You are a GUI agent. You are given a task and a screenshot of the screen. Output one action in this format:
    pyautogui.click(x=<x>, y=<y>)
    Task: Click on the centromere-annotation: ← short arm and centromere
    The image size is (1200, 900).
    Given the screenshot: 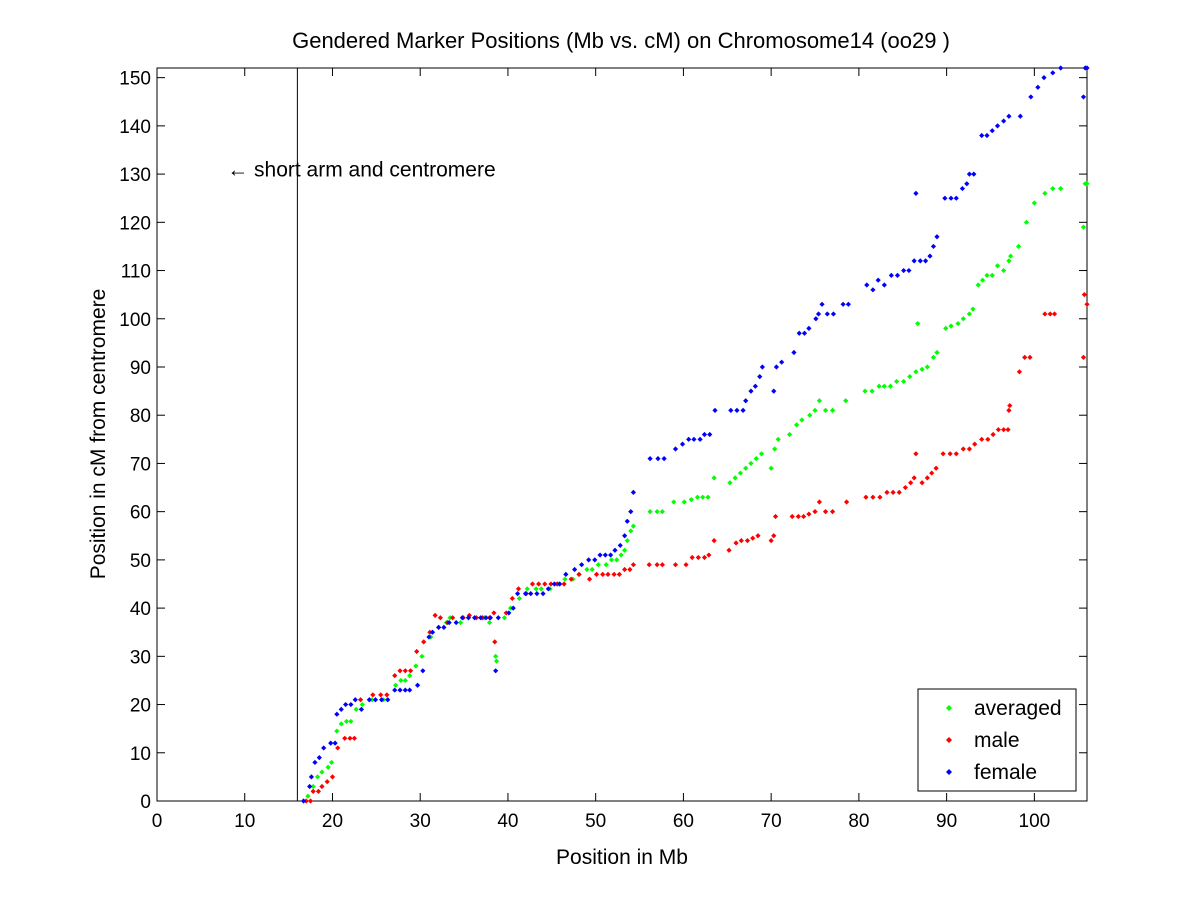 What is the action you would take?
    pyautogui.click(x=361, y=169)
    